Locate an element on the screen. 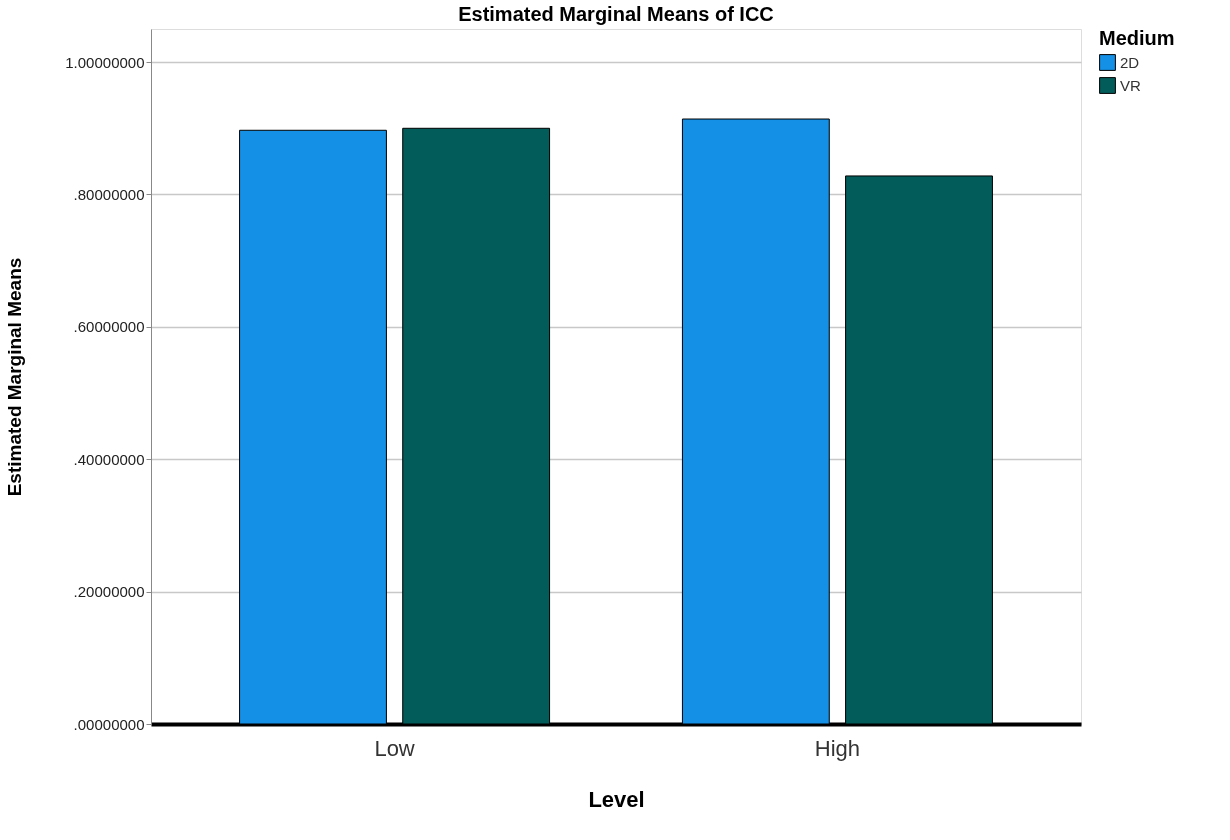 The height and width of the screenshot is (840, 1230). y-tick-label: 1.00000000 is located at coordinates (105, 62).